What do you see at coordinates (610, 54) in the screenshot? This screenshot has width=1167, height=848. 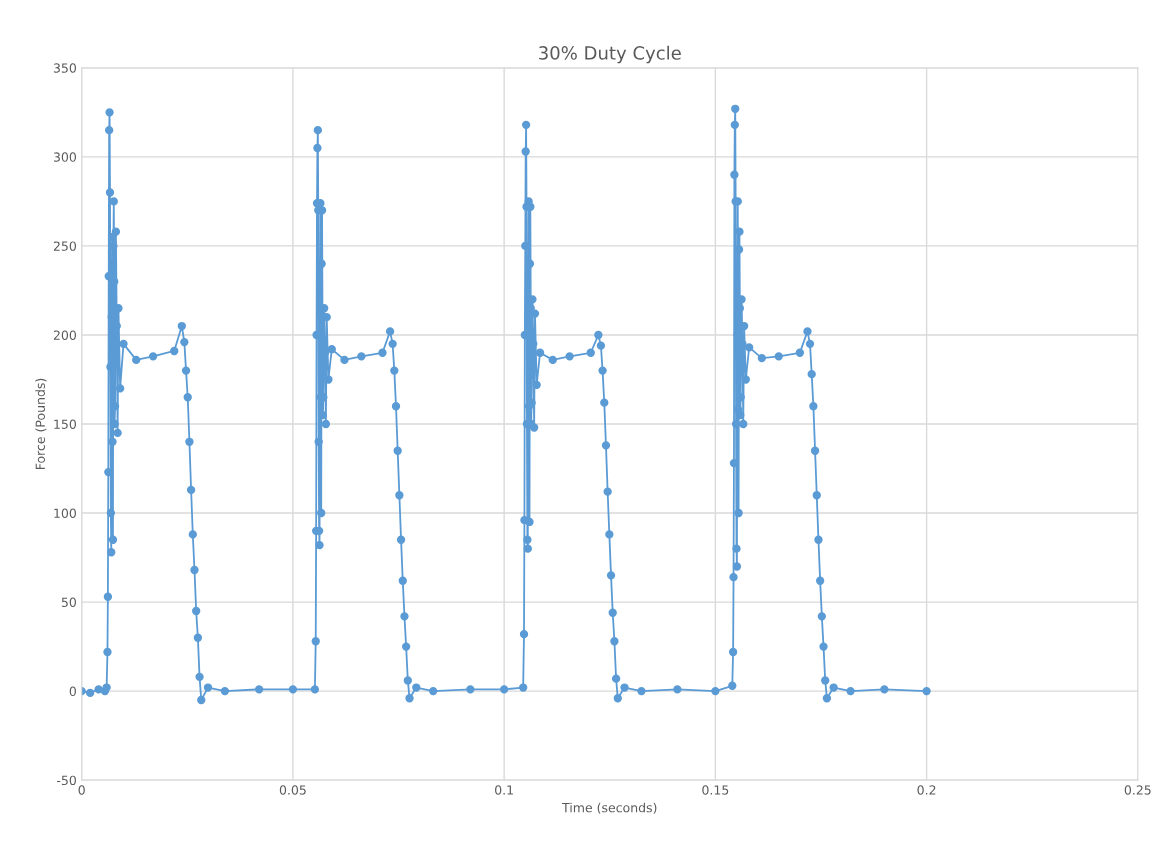 I see `chart-title: 30% Duty Cycle` at bounding box center [610, 54].